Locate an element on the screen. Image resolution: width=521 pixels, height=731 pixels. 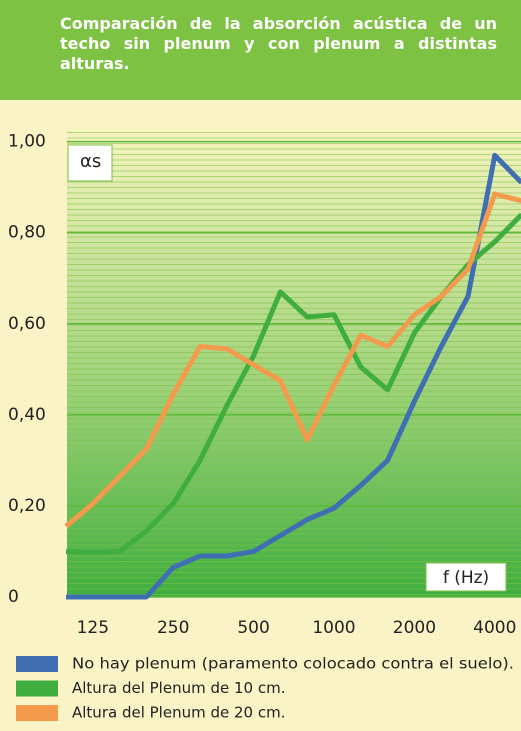
x-tick-label: 250 is located at coordinates (173, 628).